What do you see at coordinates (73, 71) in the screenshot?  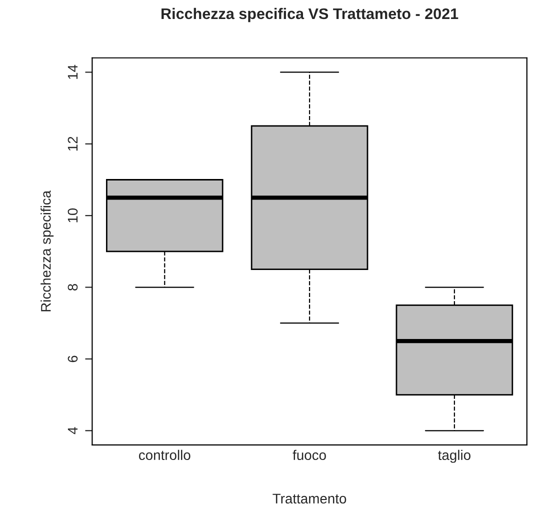 I see `y-tick-label: 14` at bounding box center [73, 71].